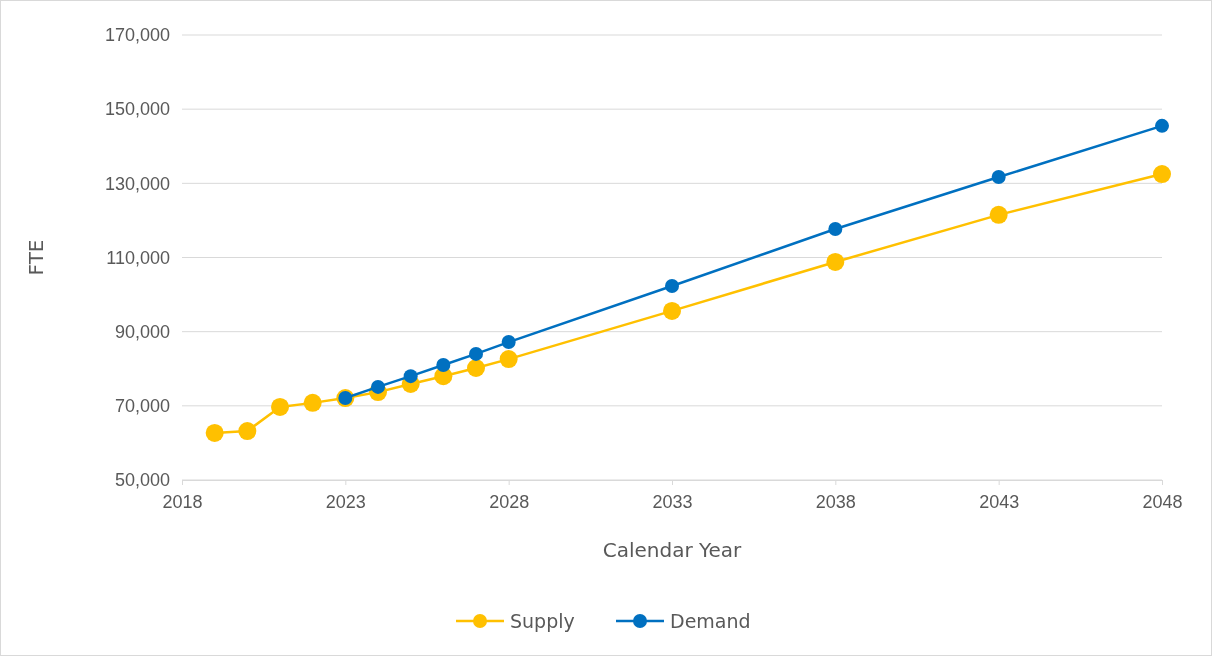  I want to click on x-tick-label: 2033, so click(672, 501).